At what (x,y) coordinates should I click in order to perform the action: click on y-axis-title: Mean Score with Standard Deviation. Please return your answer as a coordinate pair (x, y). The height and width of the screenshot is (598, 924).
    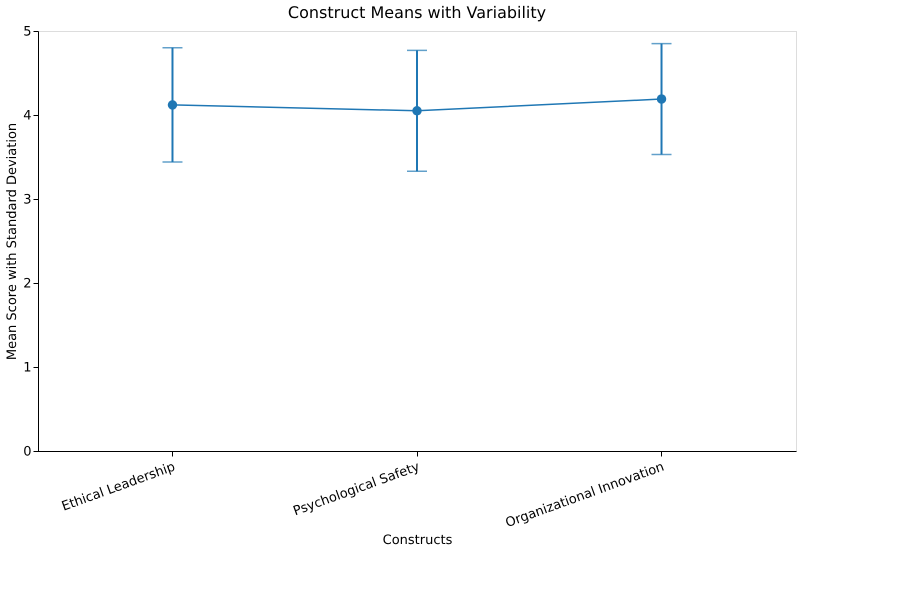
    Looking at the image, I should click on (12, 241).